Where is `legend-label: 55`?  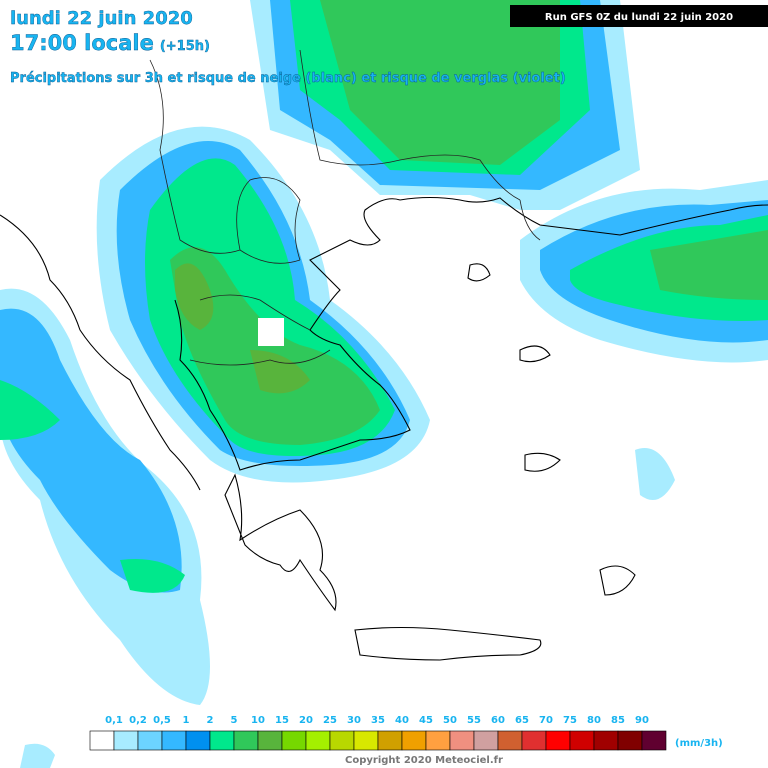 legend-label: 55 is located at coordinates (474, 720).